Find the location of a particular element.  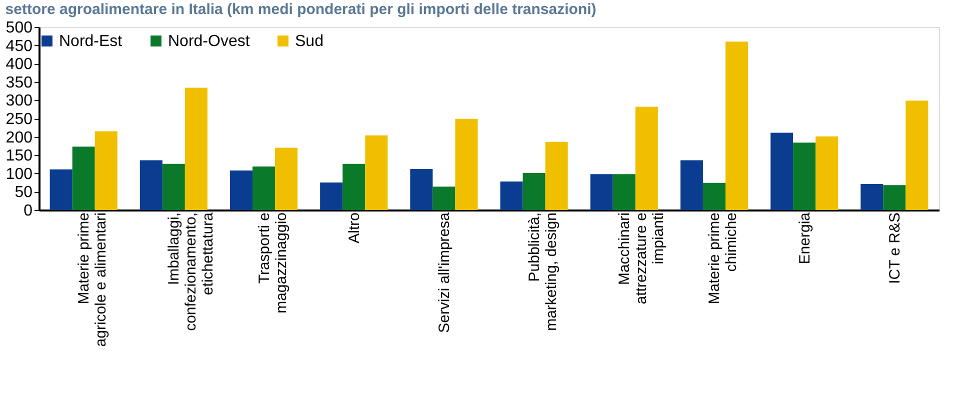

chart-title: settore agroalimentare in Italia (km medi ponderati per gli importi delle transazioni) is located at coordinates (300, 9).